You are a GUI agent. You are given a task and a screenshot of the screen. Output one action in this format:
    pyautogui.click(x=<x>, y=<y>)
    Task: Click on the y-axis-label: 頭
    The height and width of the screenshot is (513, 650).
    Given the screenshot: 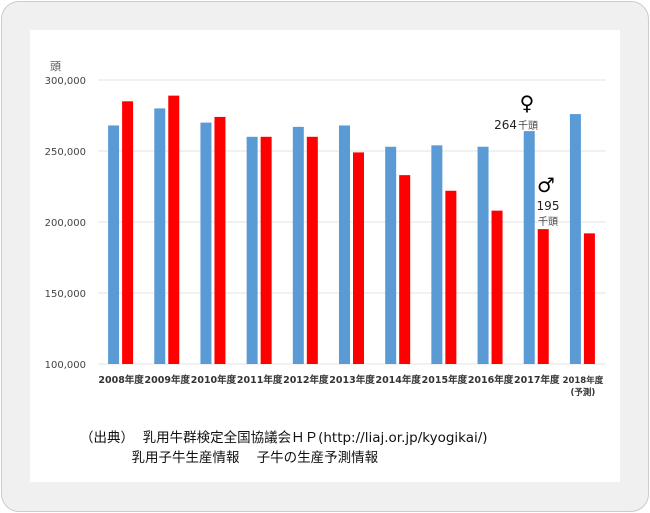 What is the action you would take?
    pyautogui.click(x=55, y=66)
    